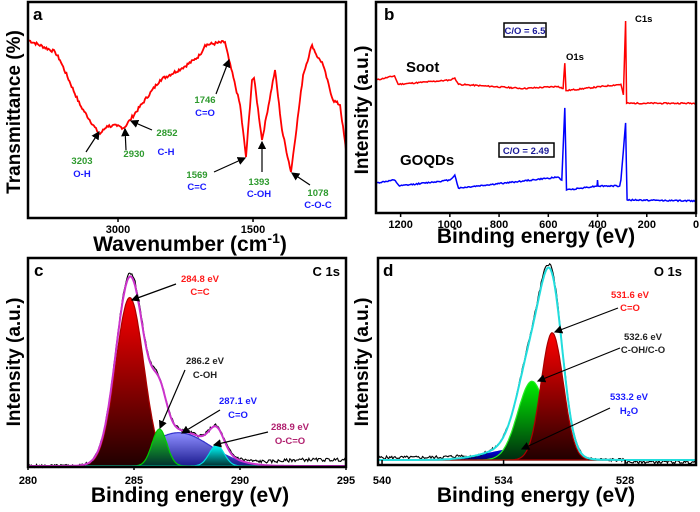 This screenshot has height=512, width=700. I want to click on x-tick-label: 534, so click(503, 481).